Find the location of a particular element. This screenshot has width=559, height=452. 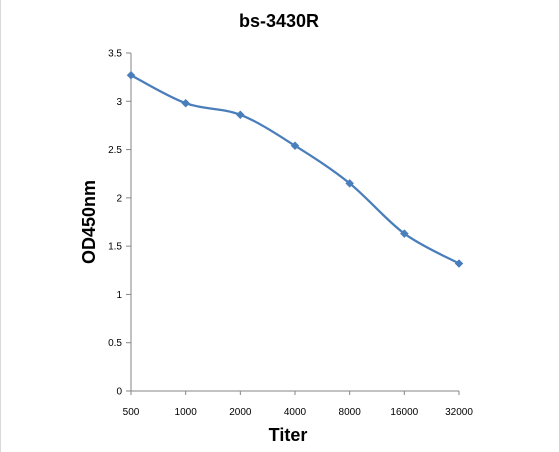

x-tick-label: 16000 is located at coordinates (404, 412).